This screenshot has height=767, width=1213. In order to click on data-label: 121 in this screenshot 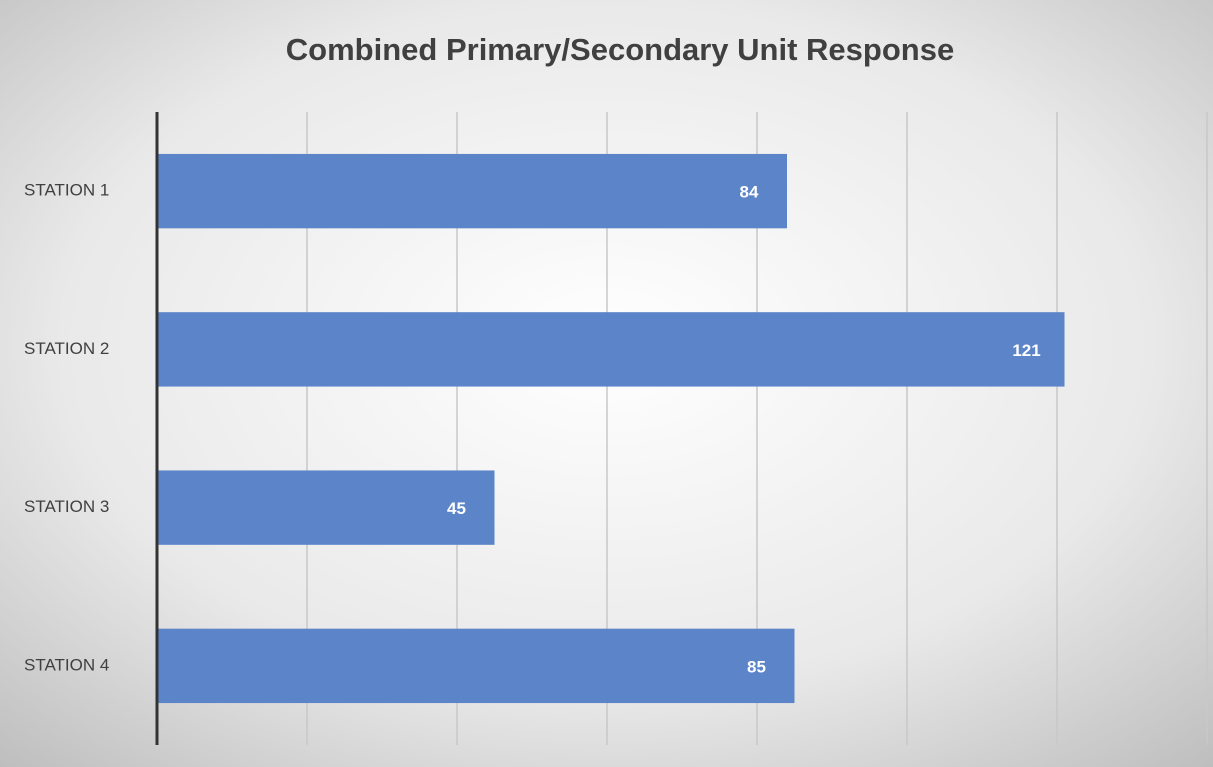, I will do `click(1026, 350)`.